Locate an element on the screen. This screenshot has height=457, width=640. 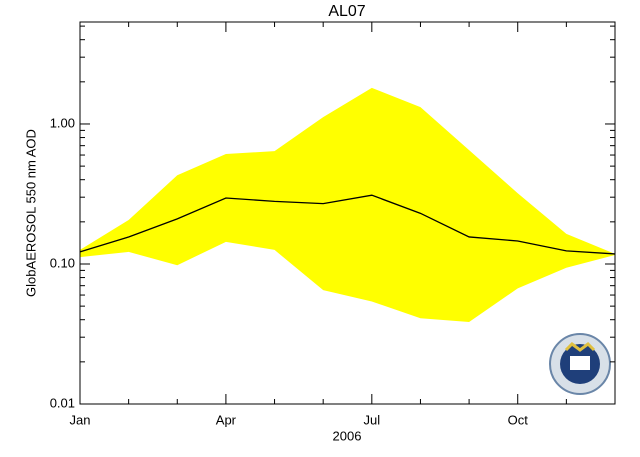
y-tick-label: 0.01 is located at coordinates (62, 402).